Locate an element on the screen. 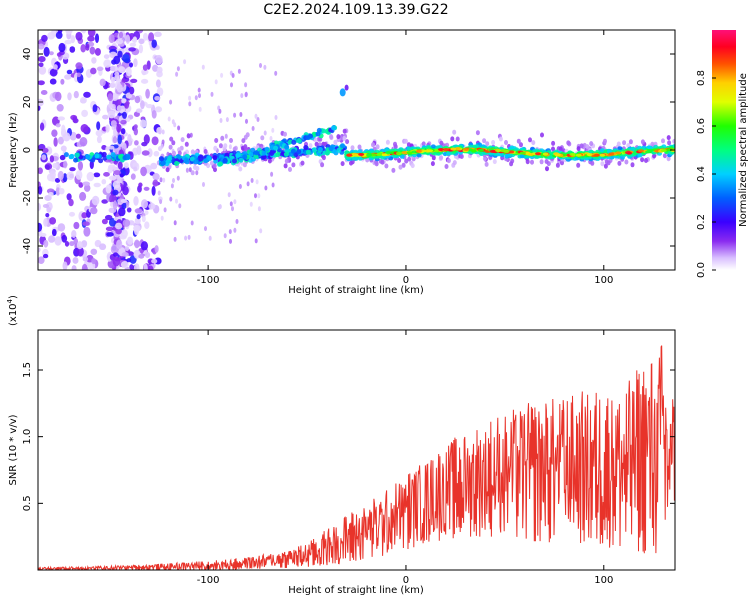  y-tick-label: 0.5 is located at coordinates (27, 503).